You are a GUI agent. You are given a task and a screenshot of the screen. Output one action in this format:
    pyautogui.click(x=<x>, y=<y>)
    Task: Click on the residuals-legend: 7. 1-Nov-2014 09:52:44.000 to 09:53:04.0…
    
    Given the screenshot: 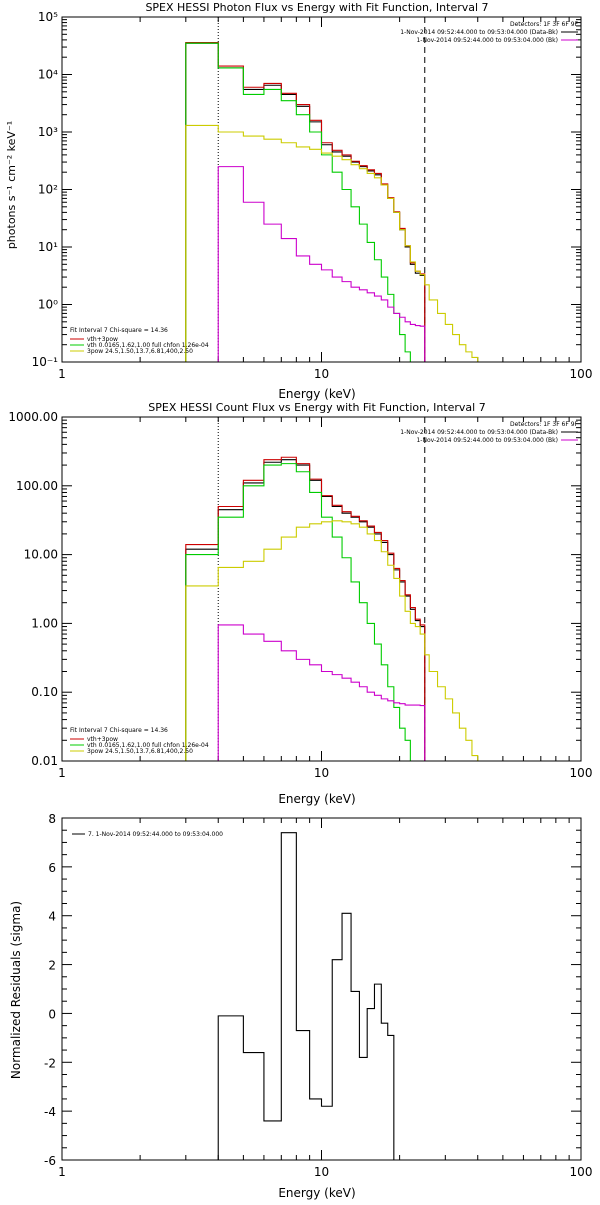 What is the action you would take?
    pyautogui.click(x=147, y=834)
    